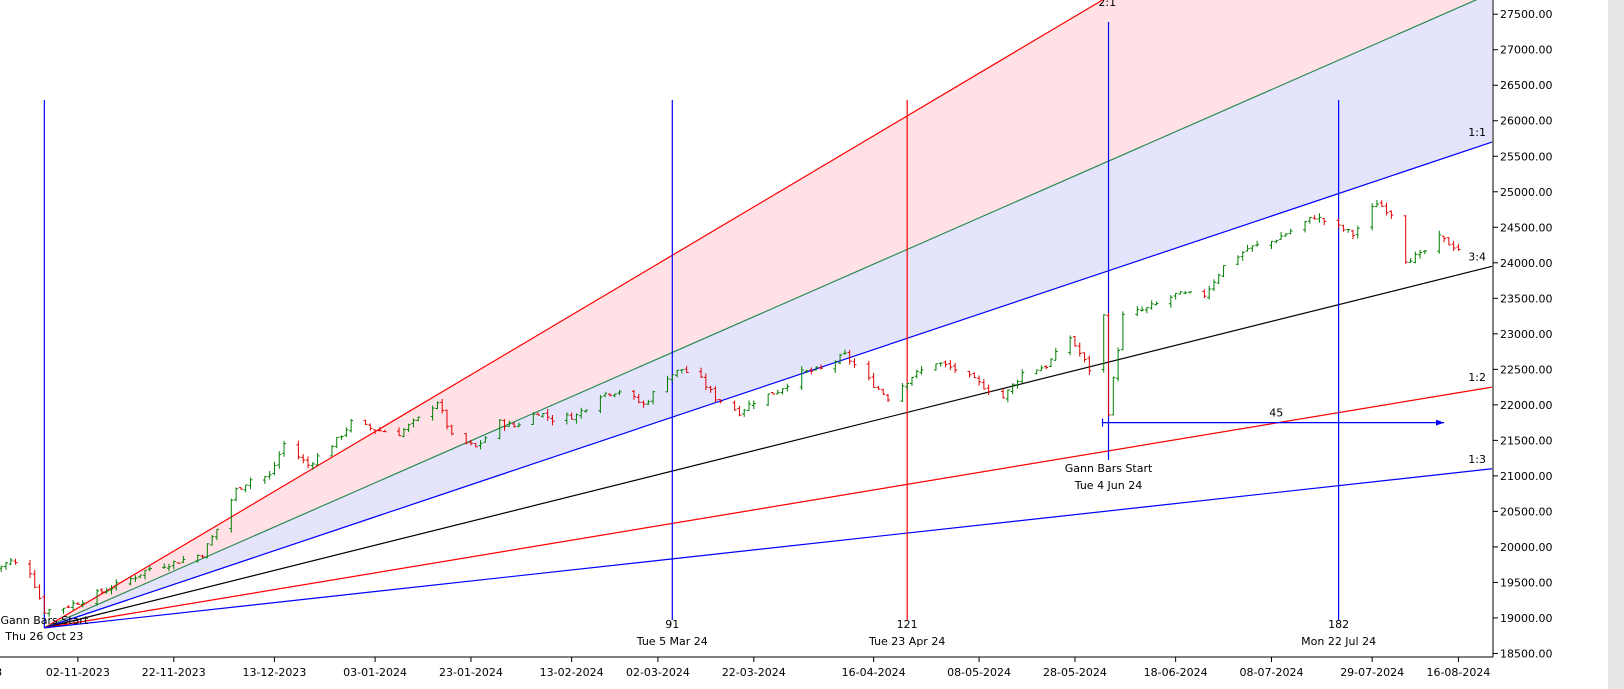 This screenshot has height=689, width=1624. Describe the element at coordinates (1526, 227) in the screenshot. I see `y-tick-label: 24500.00` at that location.